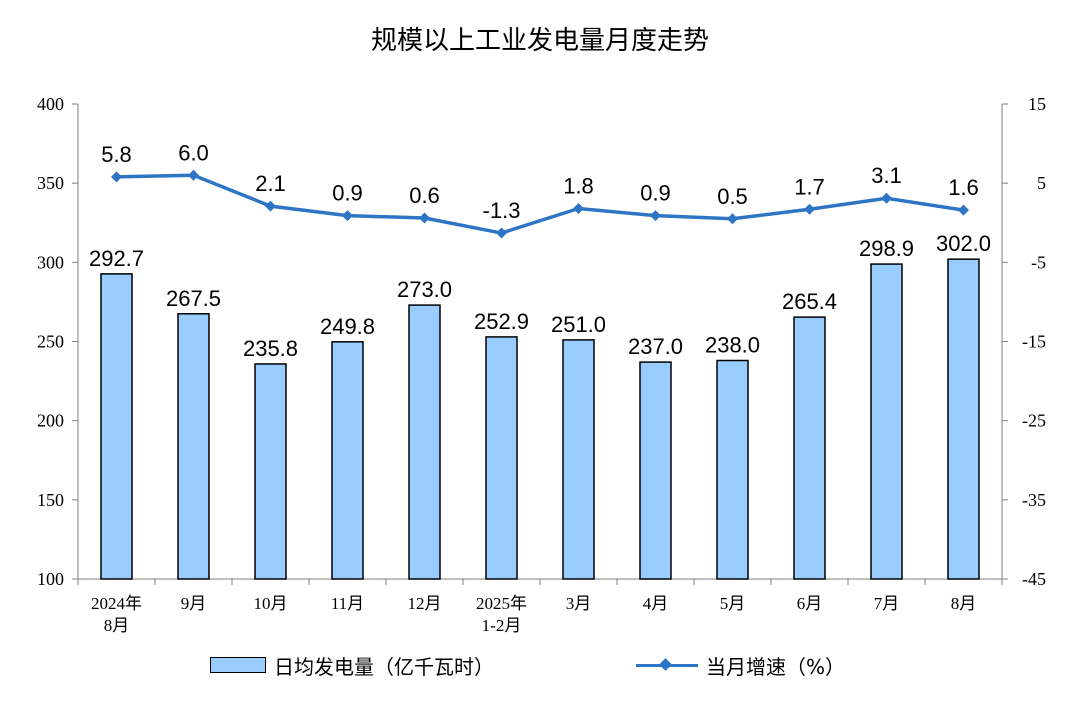 The height and width of the screenshot is (728, 1080). I want to click on legend-item-line: 当月增速（%）, so click(740, 665).